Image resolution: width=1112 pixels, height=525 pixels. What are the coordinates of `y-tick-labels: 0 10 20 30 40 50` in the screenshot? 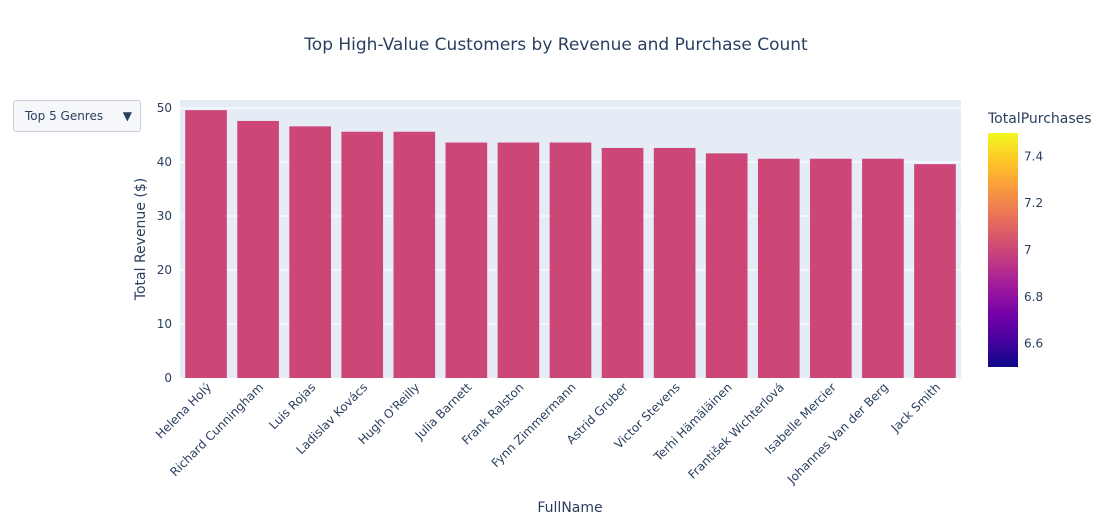 It's located at (164, 243).